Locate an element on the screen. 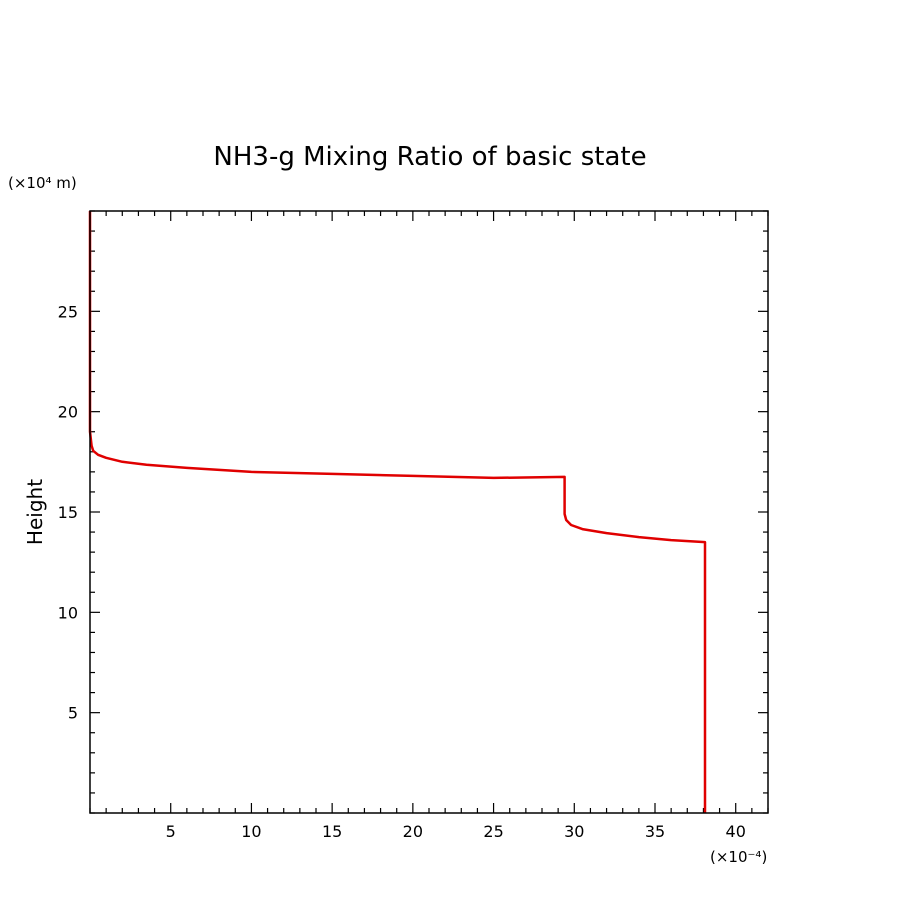 The height and width of the screenshot is (904, 904). y-axis-label: Height is located at coordinates (35, 512).